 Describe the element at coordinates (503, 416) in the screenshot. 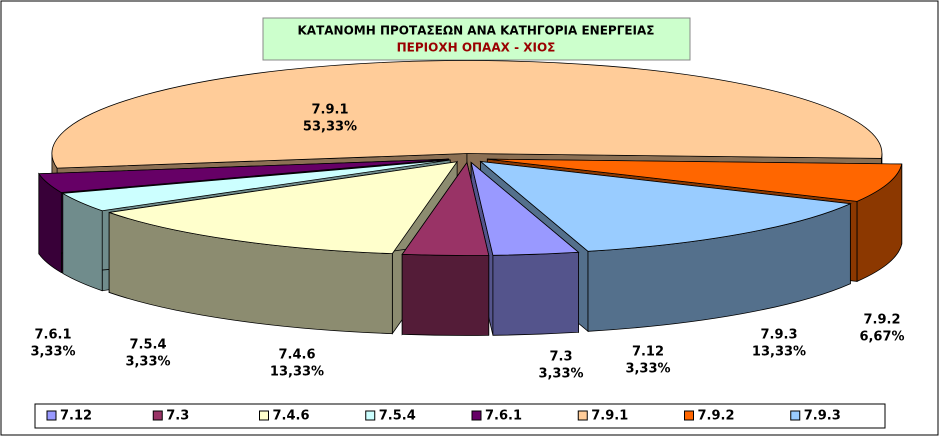

I see `legend-label: 7.6.1` at that location.